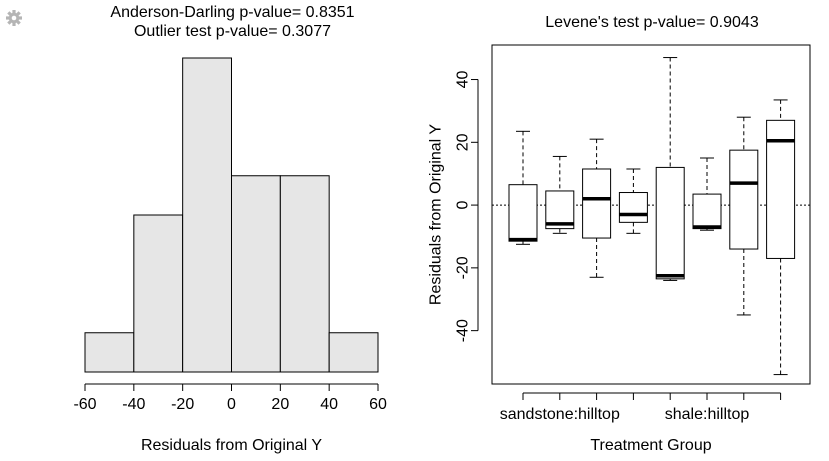  I want to click on x-tick-label: -60, so click(84, 404).